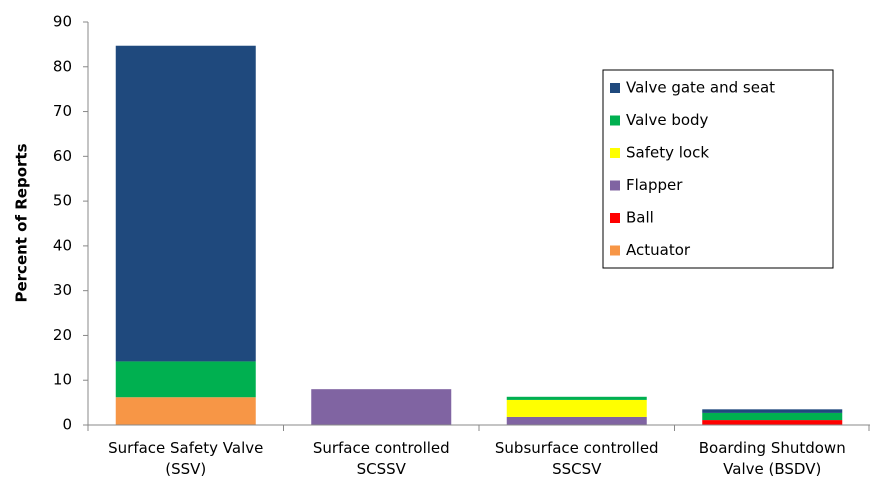 The height and width of the screenshot is (487, 870). Describe the element at coordinates (700, 88) in the screenshot. I see `legend-label: Valve gate and seat` at that location.